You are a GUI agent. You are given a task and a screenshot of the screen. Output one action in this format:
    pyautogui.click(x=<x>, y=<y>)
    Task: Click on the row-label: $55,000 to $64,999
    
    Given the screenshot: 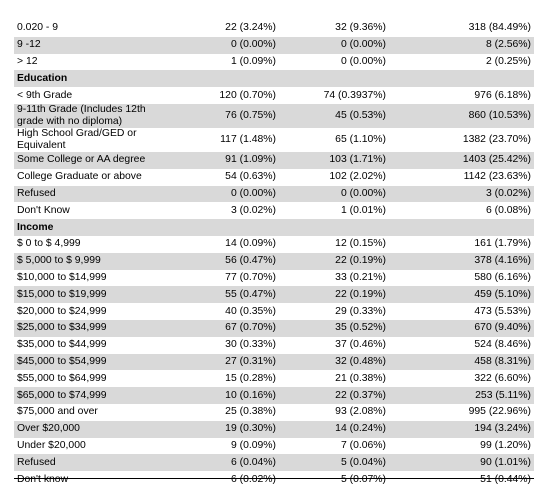 What is the action you would take?
    pyautogui.click(x=62, y=378)
    